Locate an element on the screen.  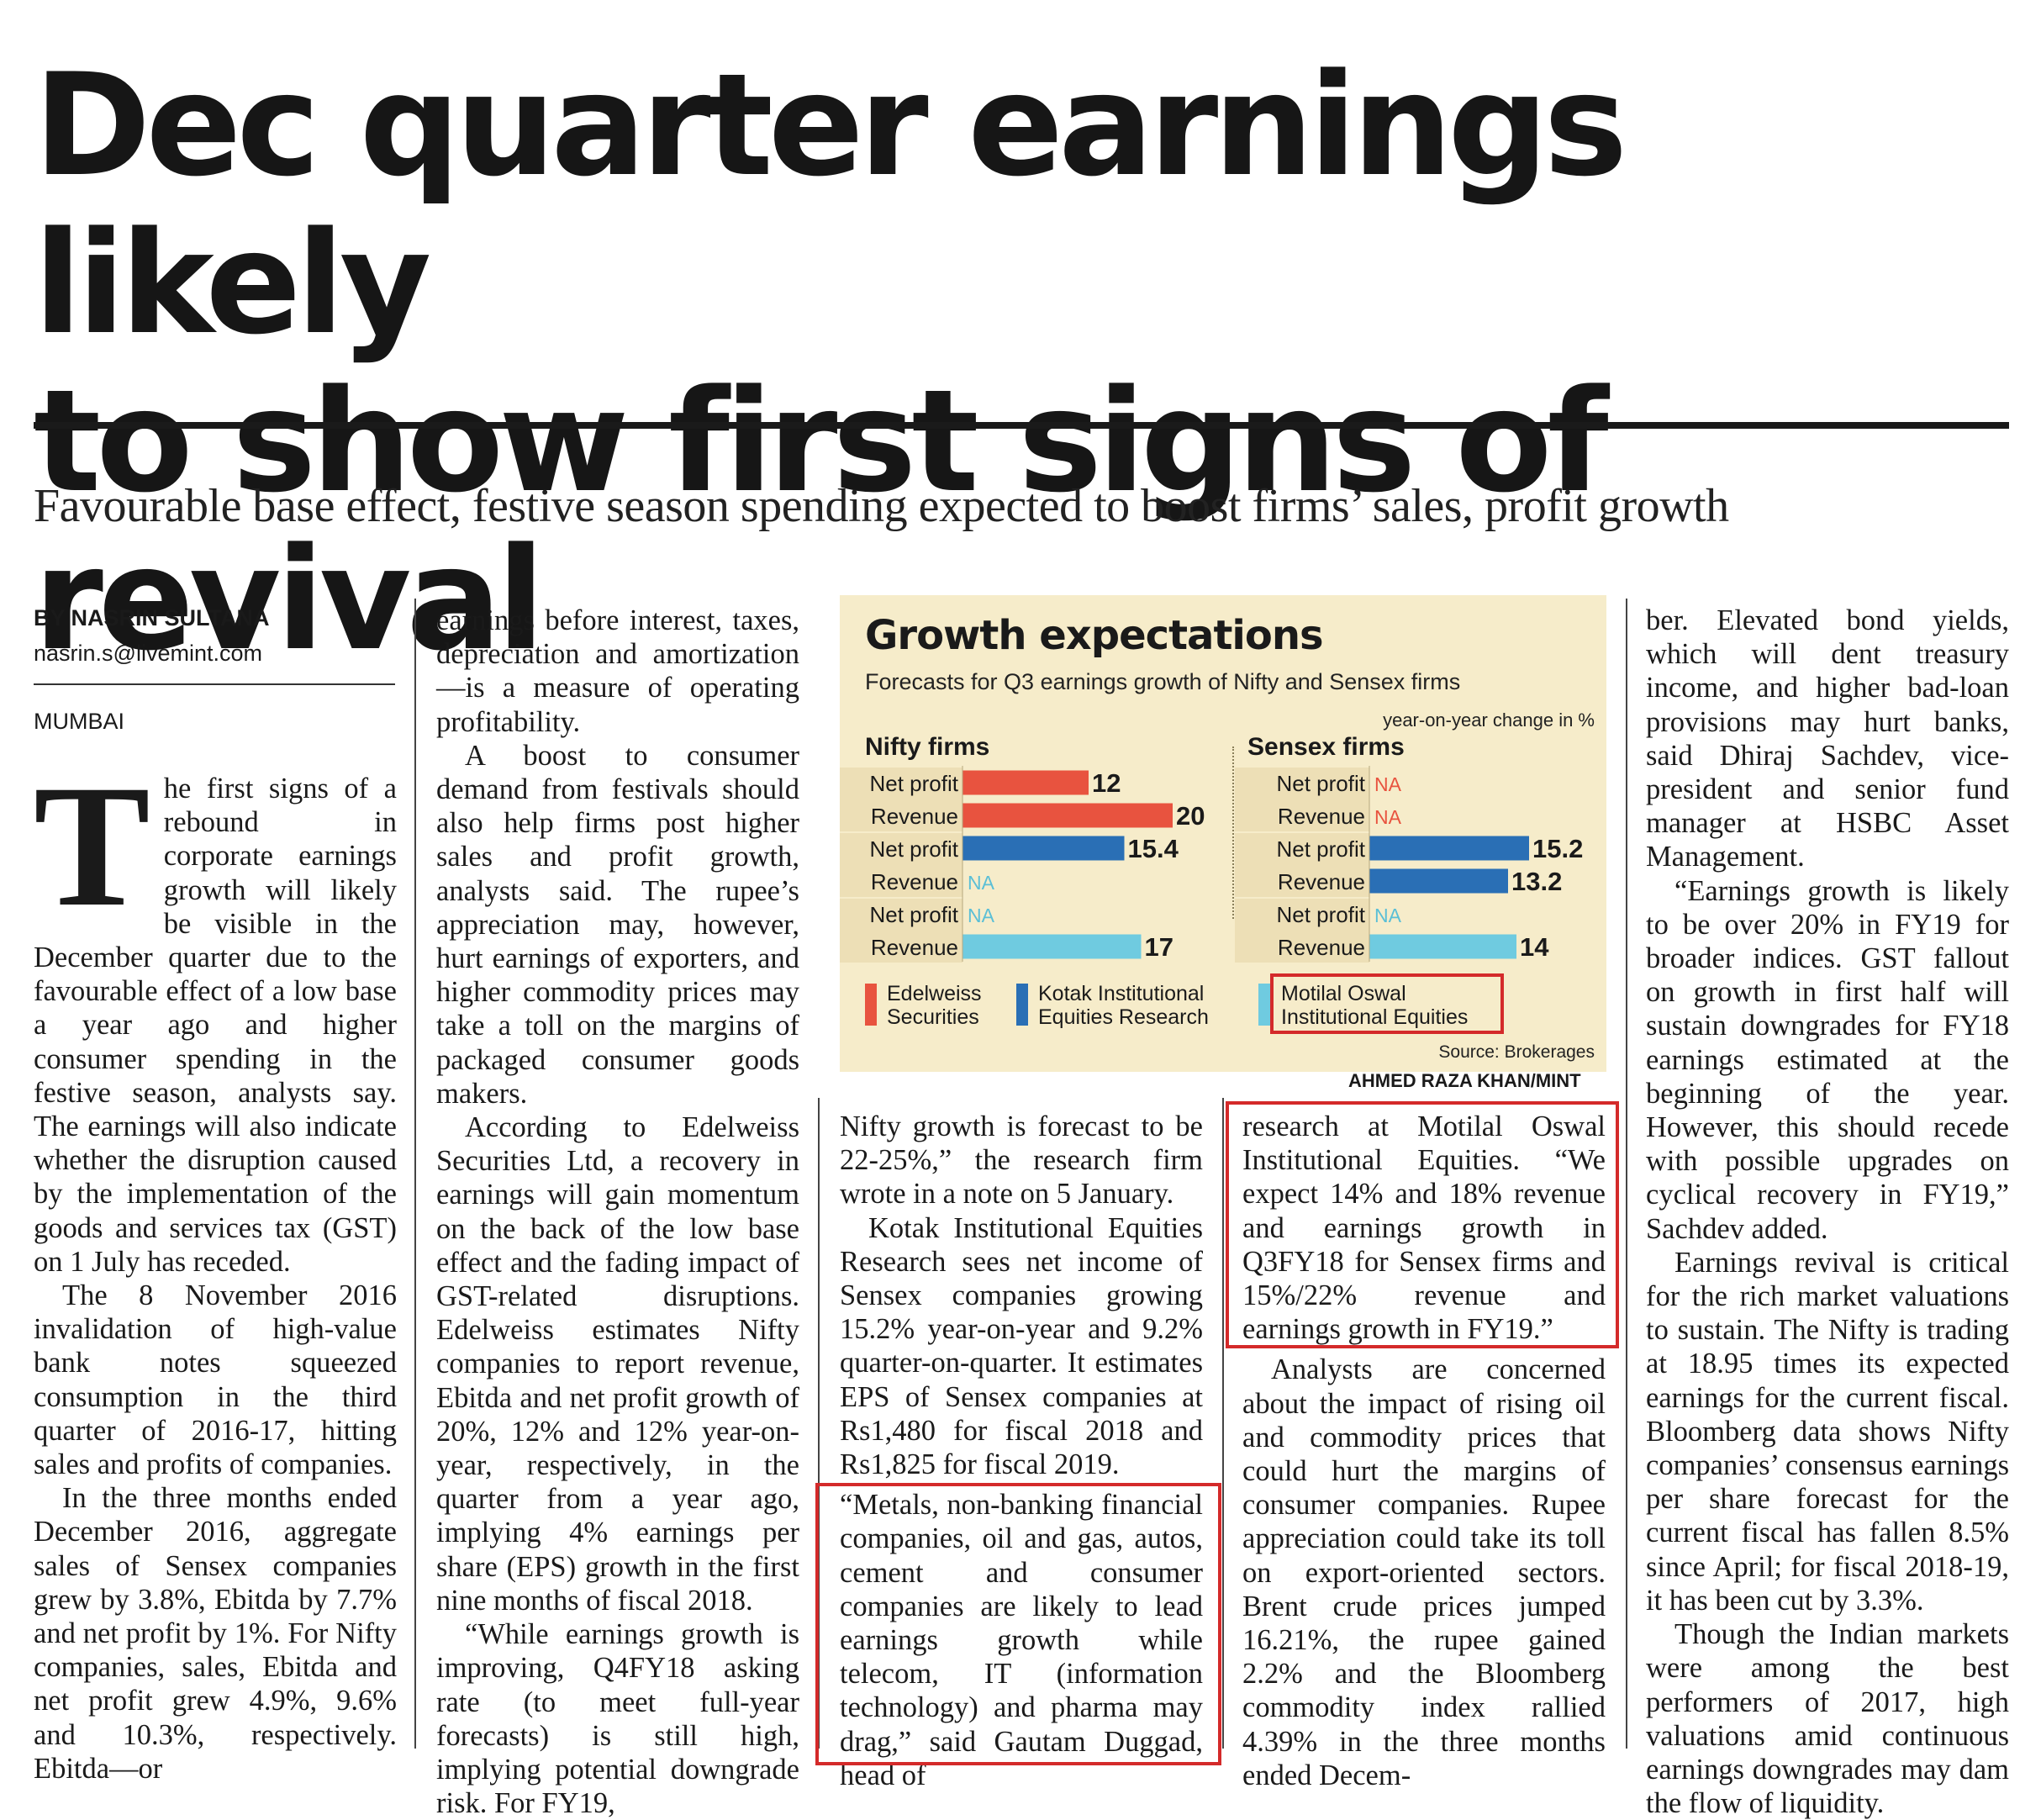
headline-line-2: to show first signs of revival is located at coordinates (822, 520).